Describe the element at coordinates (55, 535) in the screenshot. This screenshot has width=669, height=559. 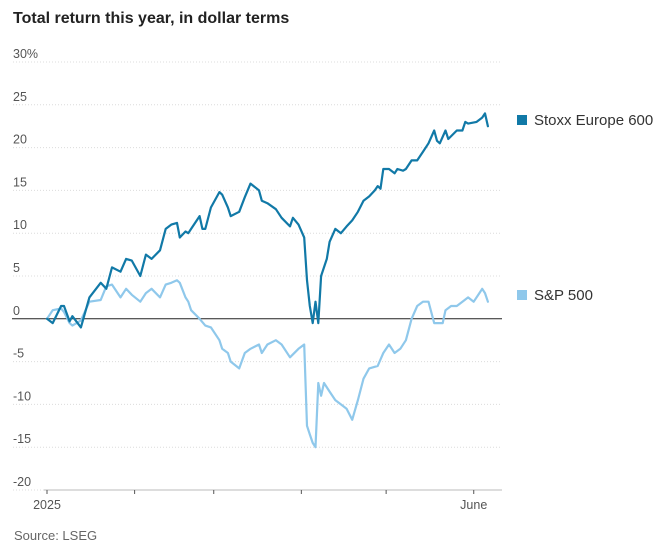
I see `source-note: Source: LSEG` at that location.